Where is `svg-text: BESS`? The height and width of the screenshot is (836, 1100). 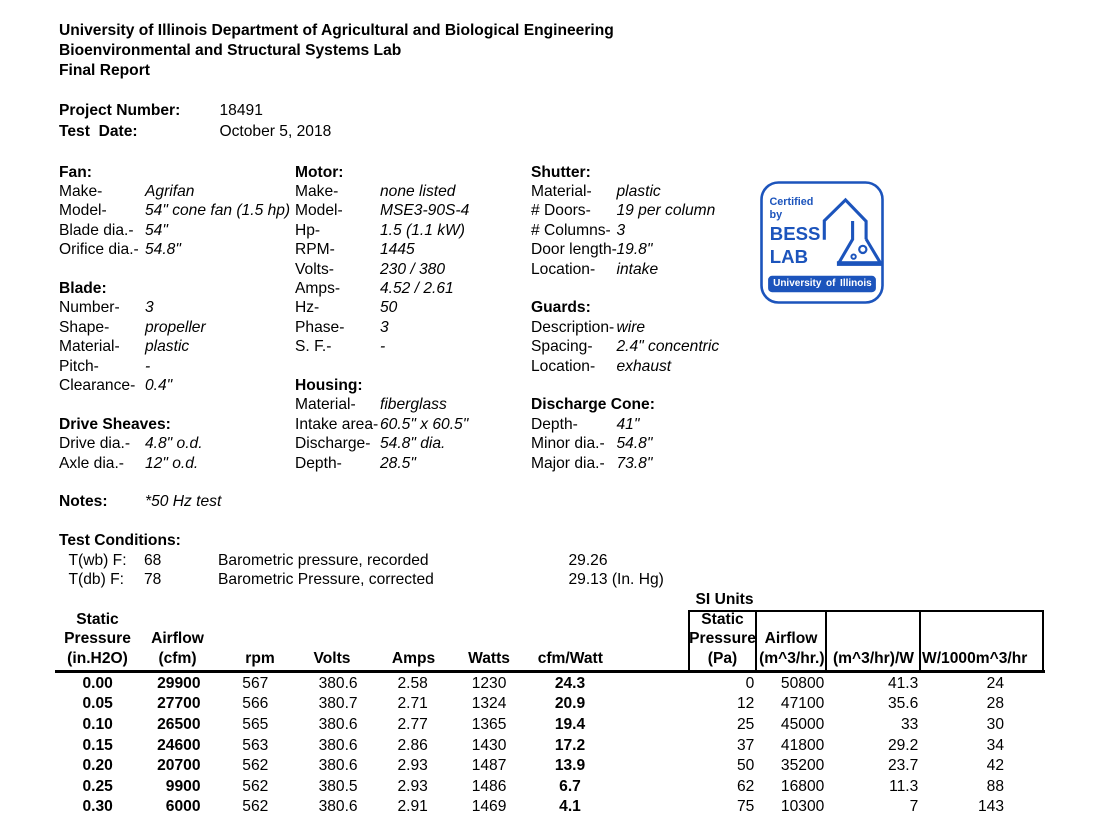 svg-text: BESS is located at coordinates (795, 233).